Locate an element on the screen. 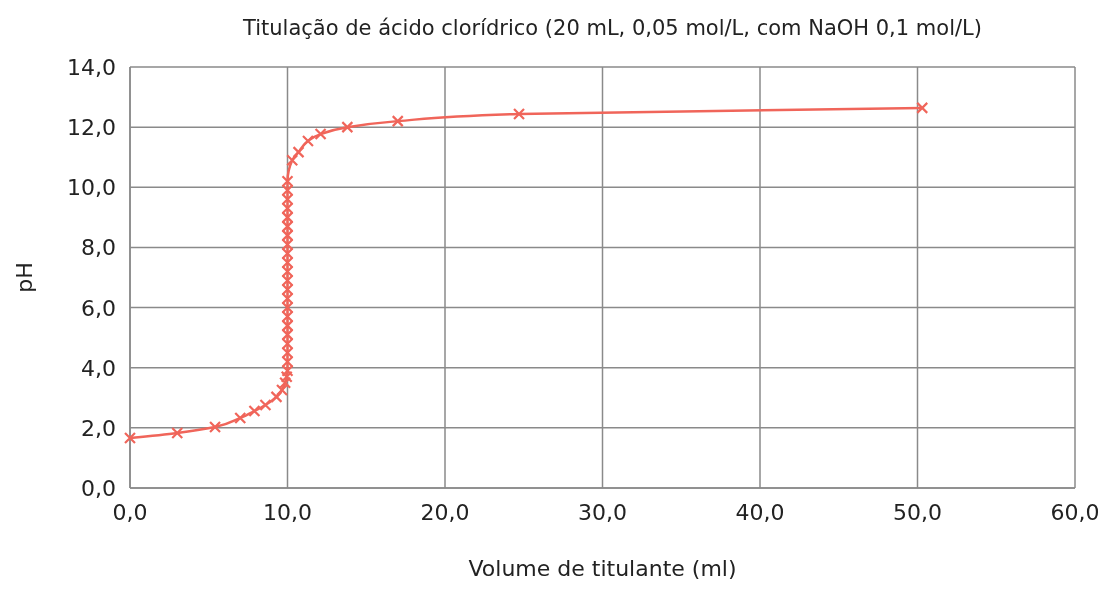 The image size is (1108, 590). y-axis-title: pH is located at coordinates (24, 277).